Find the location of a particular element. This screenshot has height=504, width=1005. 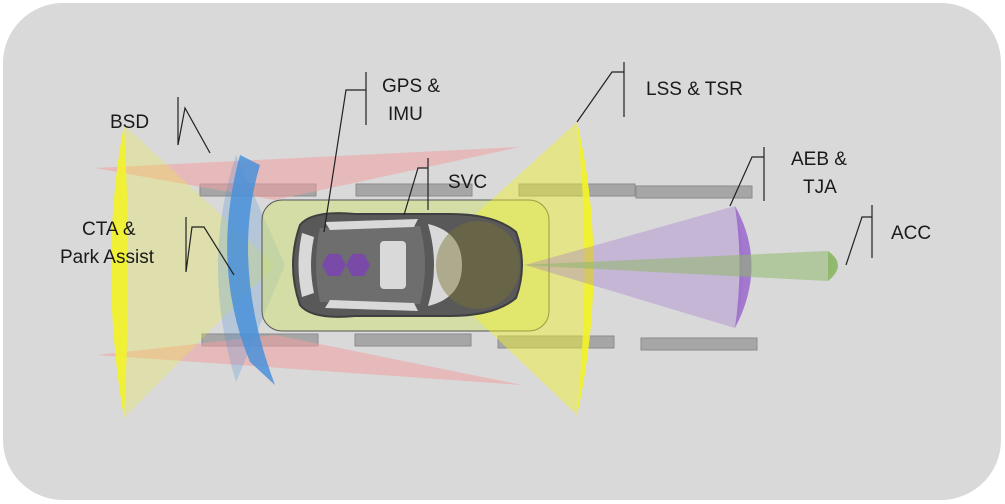

rear-zone is located at coordinates (193, 271).